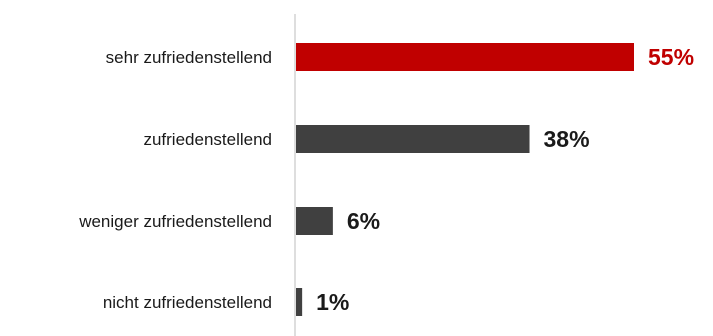 The width and height of the screenshot is (713, 336). Describe the element at coordinates (567, 139) in the screenshot. I see `value-label: 38%` at that location.